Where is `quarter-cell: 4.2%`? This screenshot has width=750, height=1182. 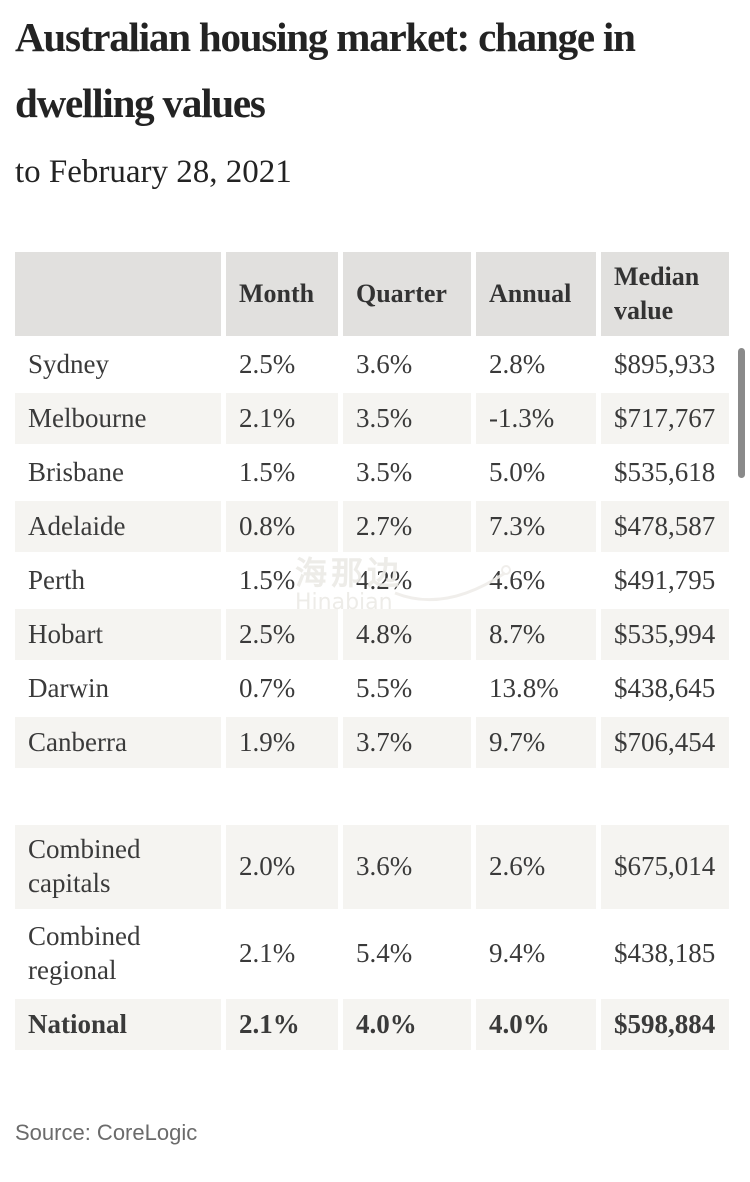
quarter-cell: 4.2% is located at coordinates (384, 579).